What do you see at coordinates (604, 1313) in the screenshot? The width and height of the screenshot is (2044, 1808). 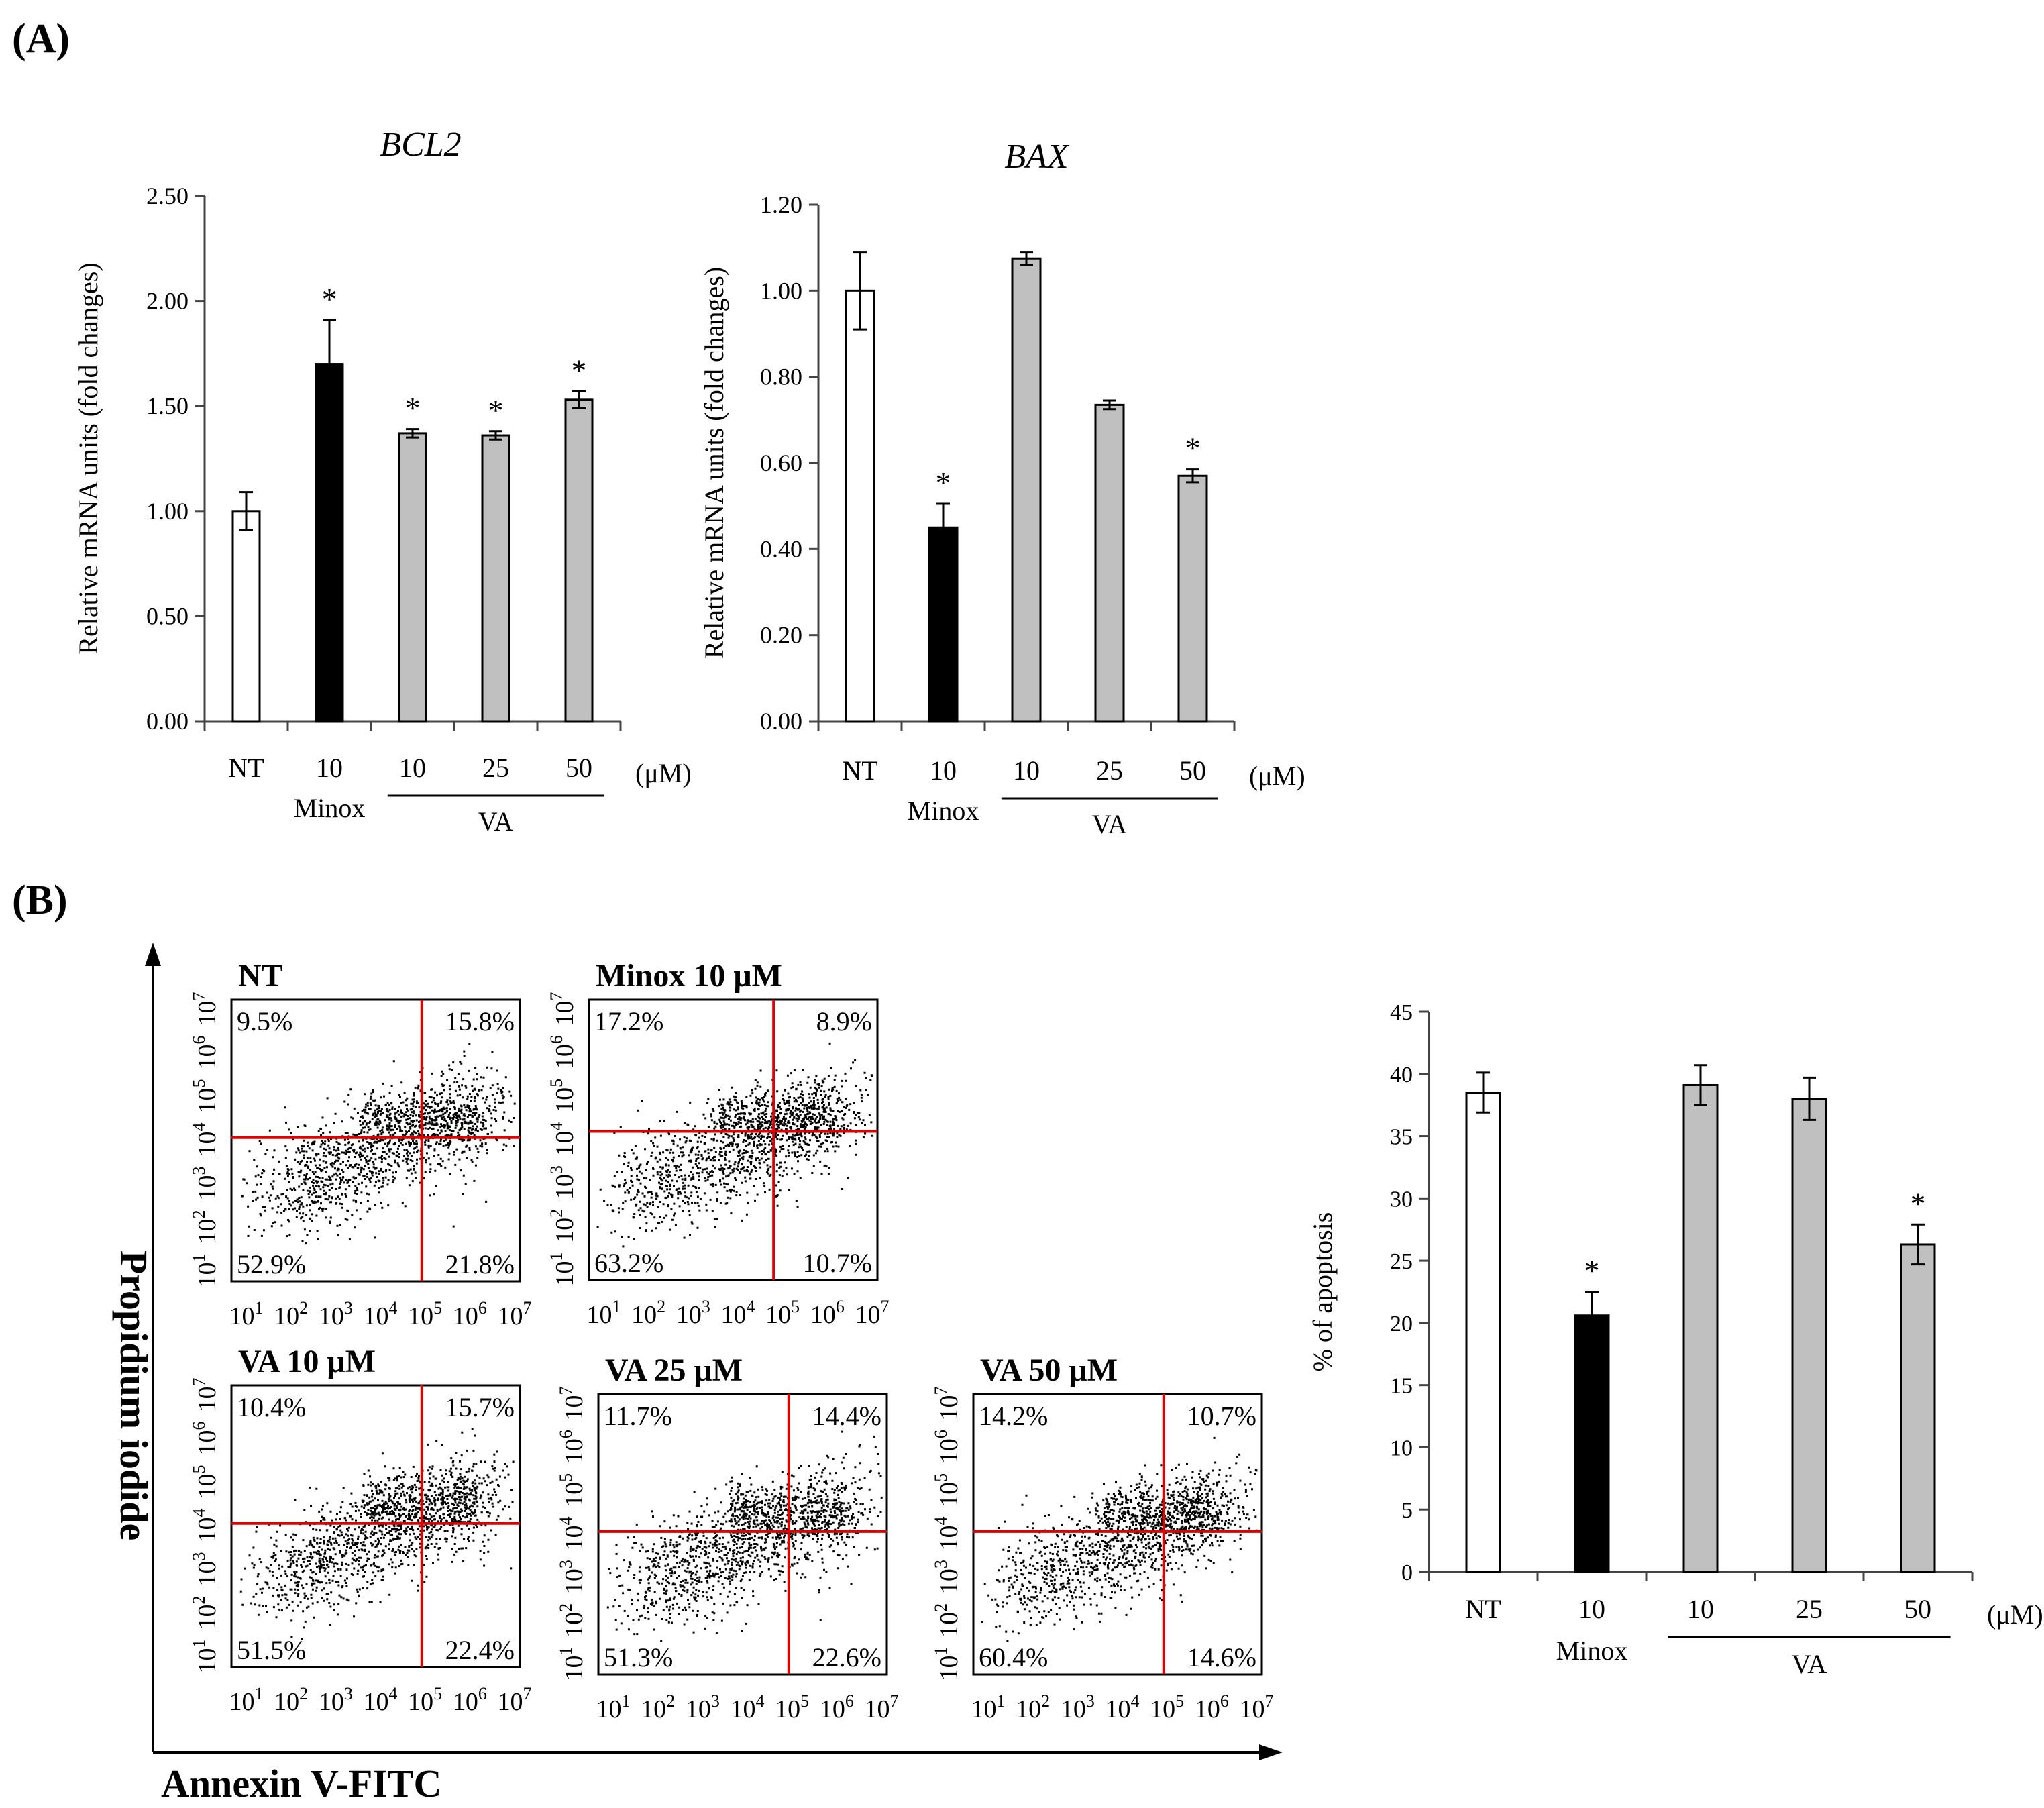 I see `x-tick-label: 10¹` at bounding box center [604, 1313].